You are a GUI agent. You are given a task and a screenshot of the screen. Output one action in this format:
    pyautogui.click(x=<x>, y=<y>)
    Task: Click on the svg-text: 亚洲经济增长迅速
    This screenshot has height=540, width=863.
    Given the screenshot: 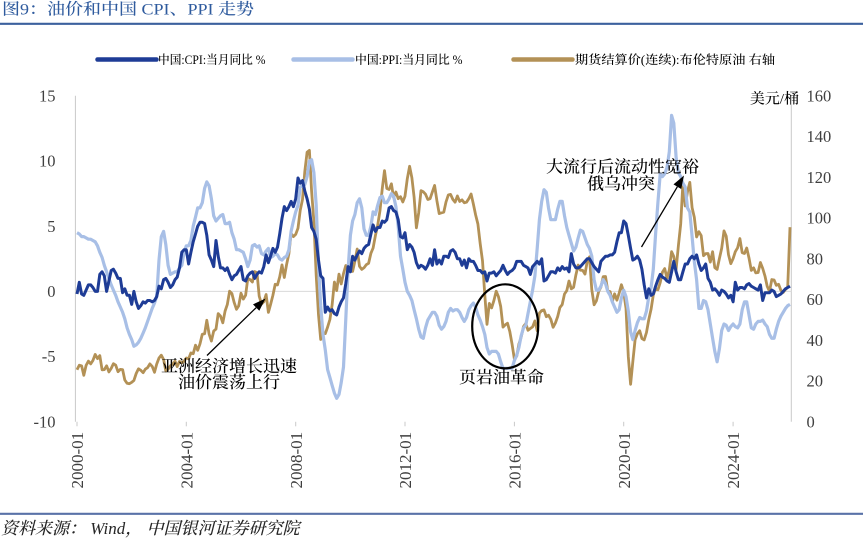 What is the action you would take?
    pyautogui.click(x=229, y=366)
    